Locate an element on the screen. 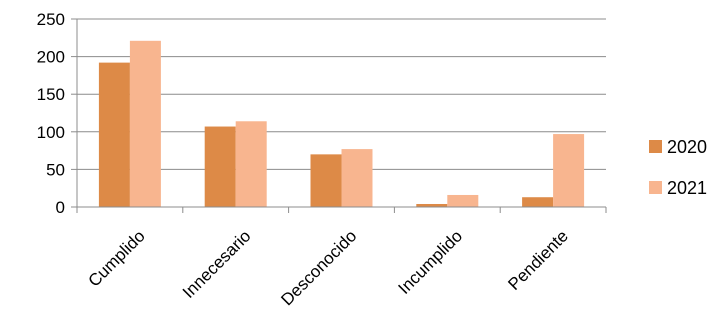  y-tick-label: 200 is located at coordinates (51, 57).